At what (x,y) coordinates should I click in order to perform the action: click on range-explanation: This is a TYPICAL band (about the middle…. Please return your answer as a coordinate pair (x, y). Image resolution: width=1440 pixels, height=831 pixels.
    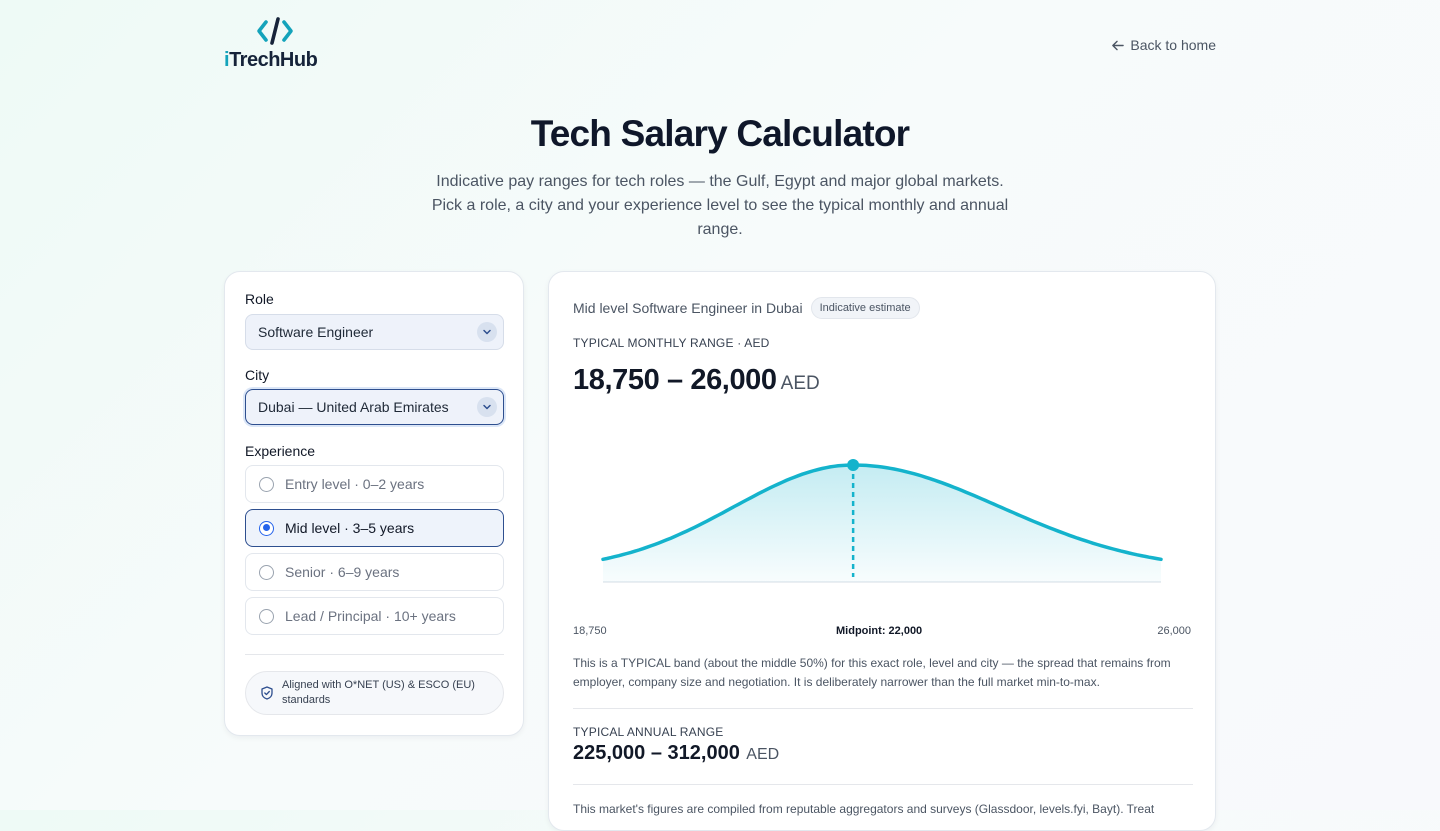
    Looking at the image, I should click on (872, 672).